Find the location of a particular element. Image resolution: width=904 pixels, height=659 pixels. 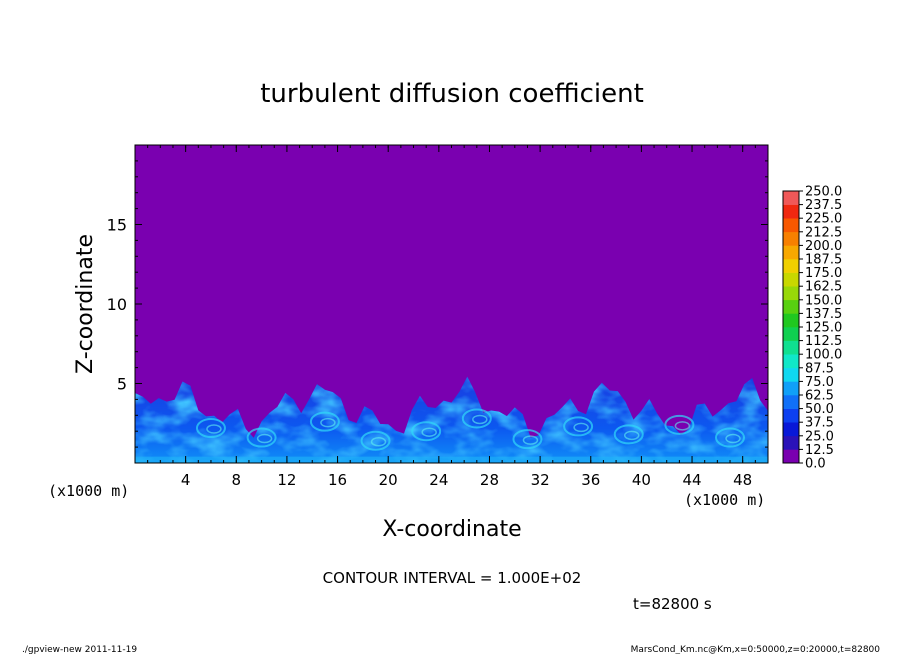

x-tick-label-11: 48 is located at coordinates (742, 480).